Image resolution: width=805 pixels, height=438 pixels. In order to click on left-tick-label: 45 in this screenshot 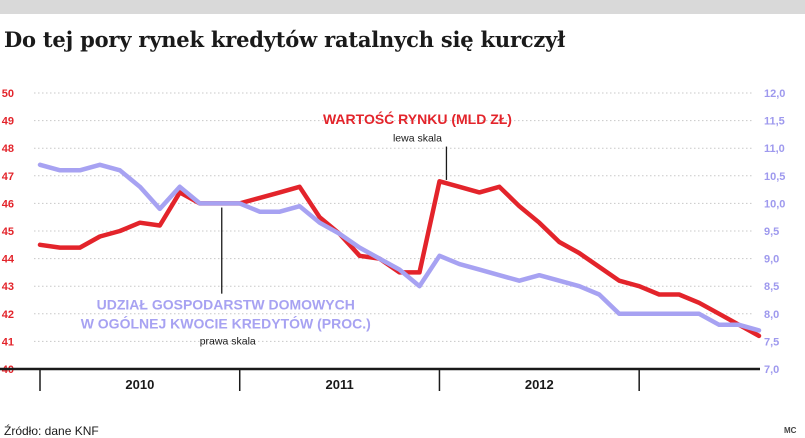, I will do `click(8, 232)`.